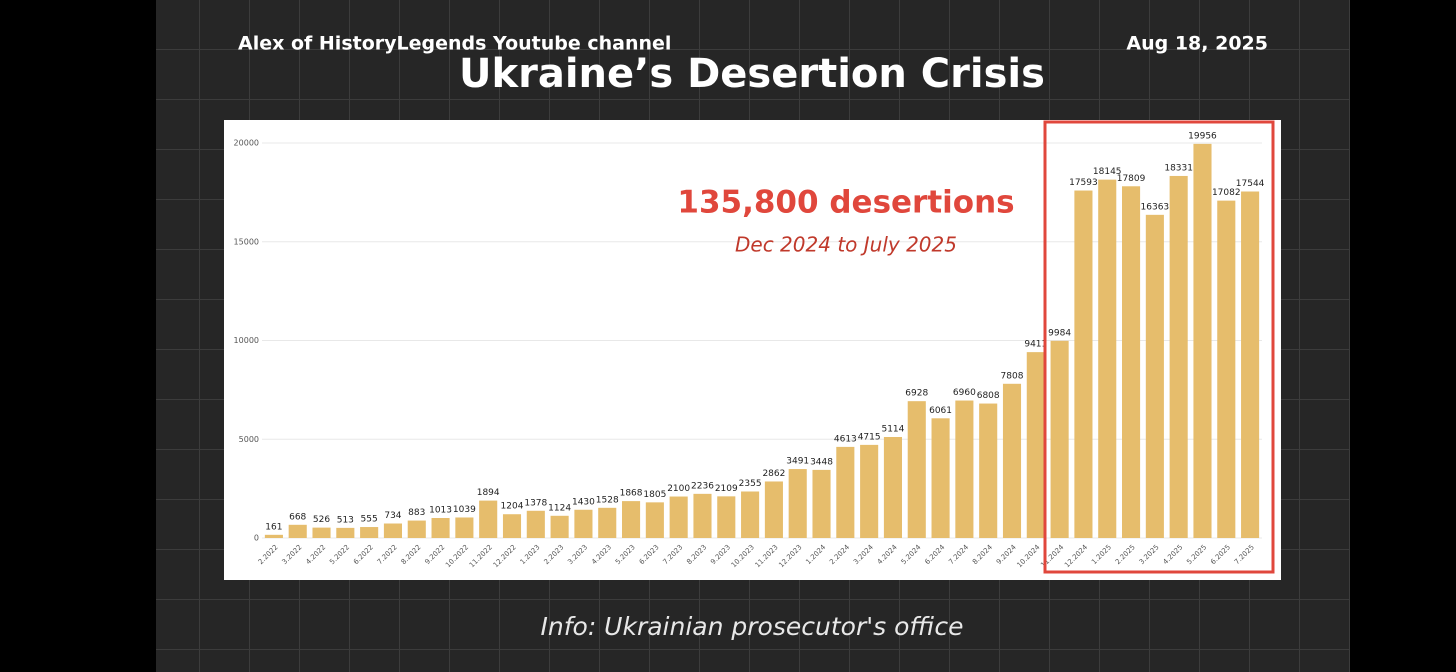 The height and width of the screenshot is (672, 1456). What do you see at coordinates (297, 517) in the screenshot?
I see `value-label: 668` at bounding box center [297, 517].